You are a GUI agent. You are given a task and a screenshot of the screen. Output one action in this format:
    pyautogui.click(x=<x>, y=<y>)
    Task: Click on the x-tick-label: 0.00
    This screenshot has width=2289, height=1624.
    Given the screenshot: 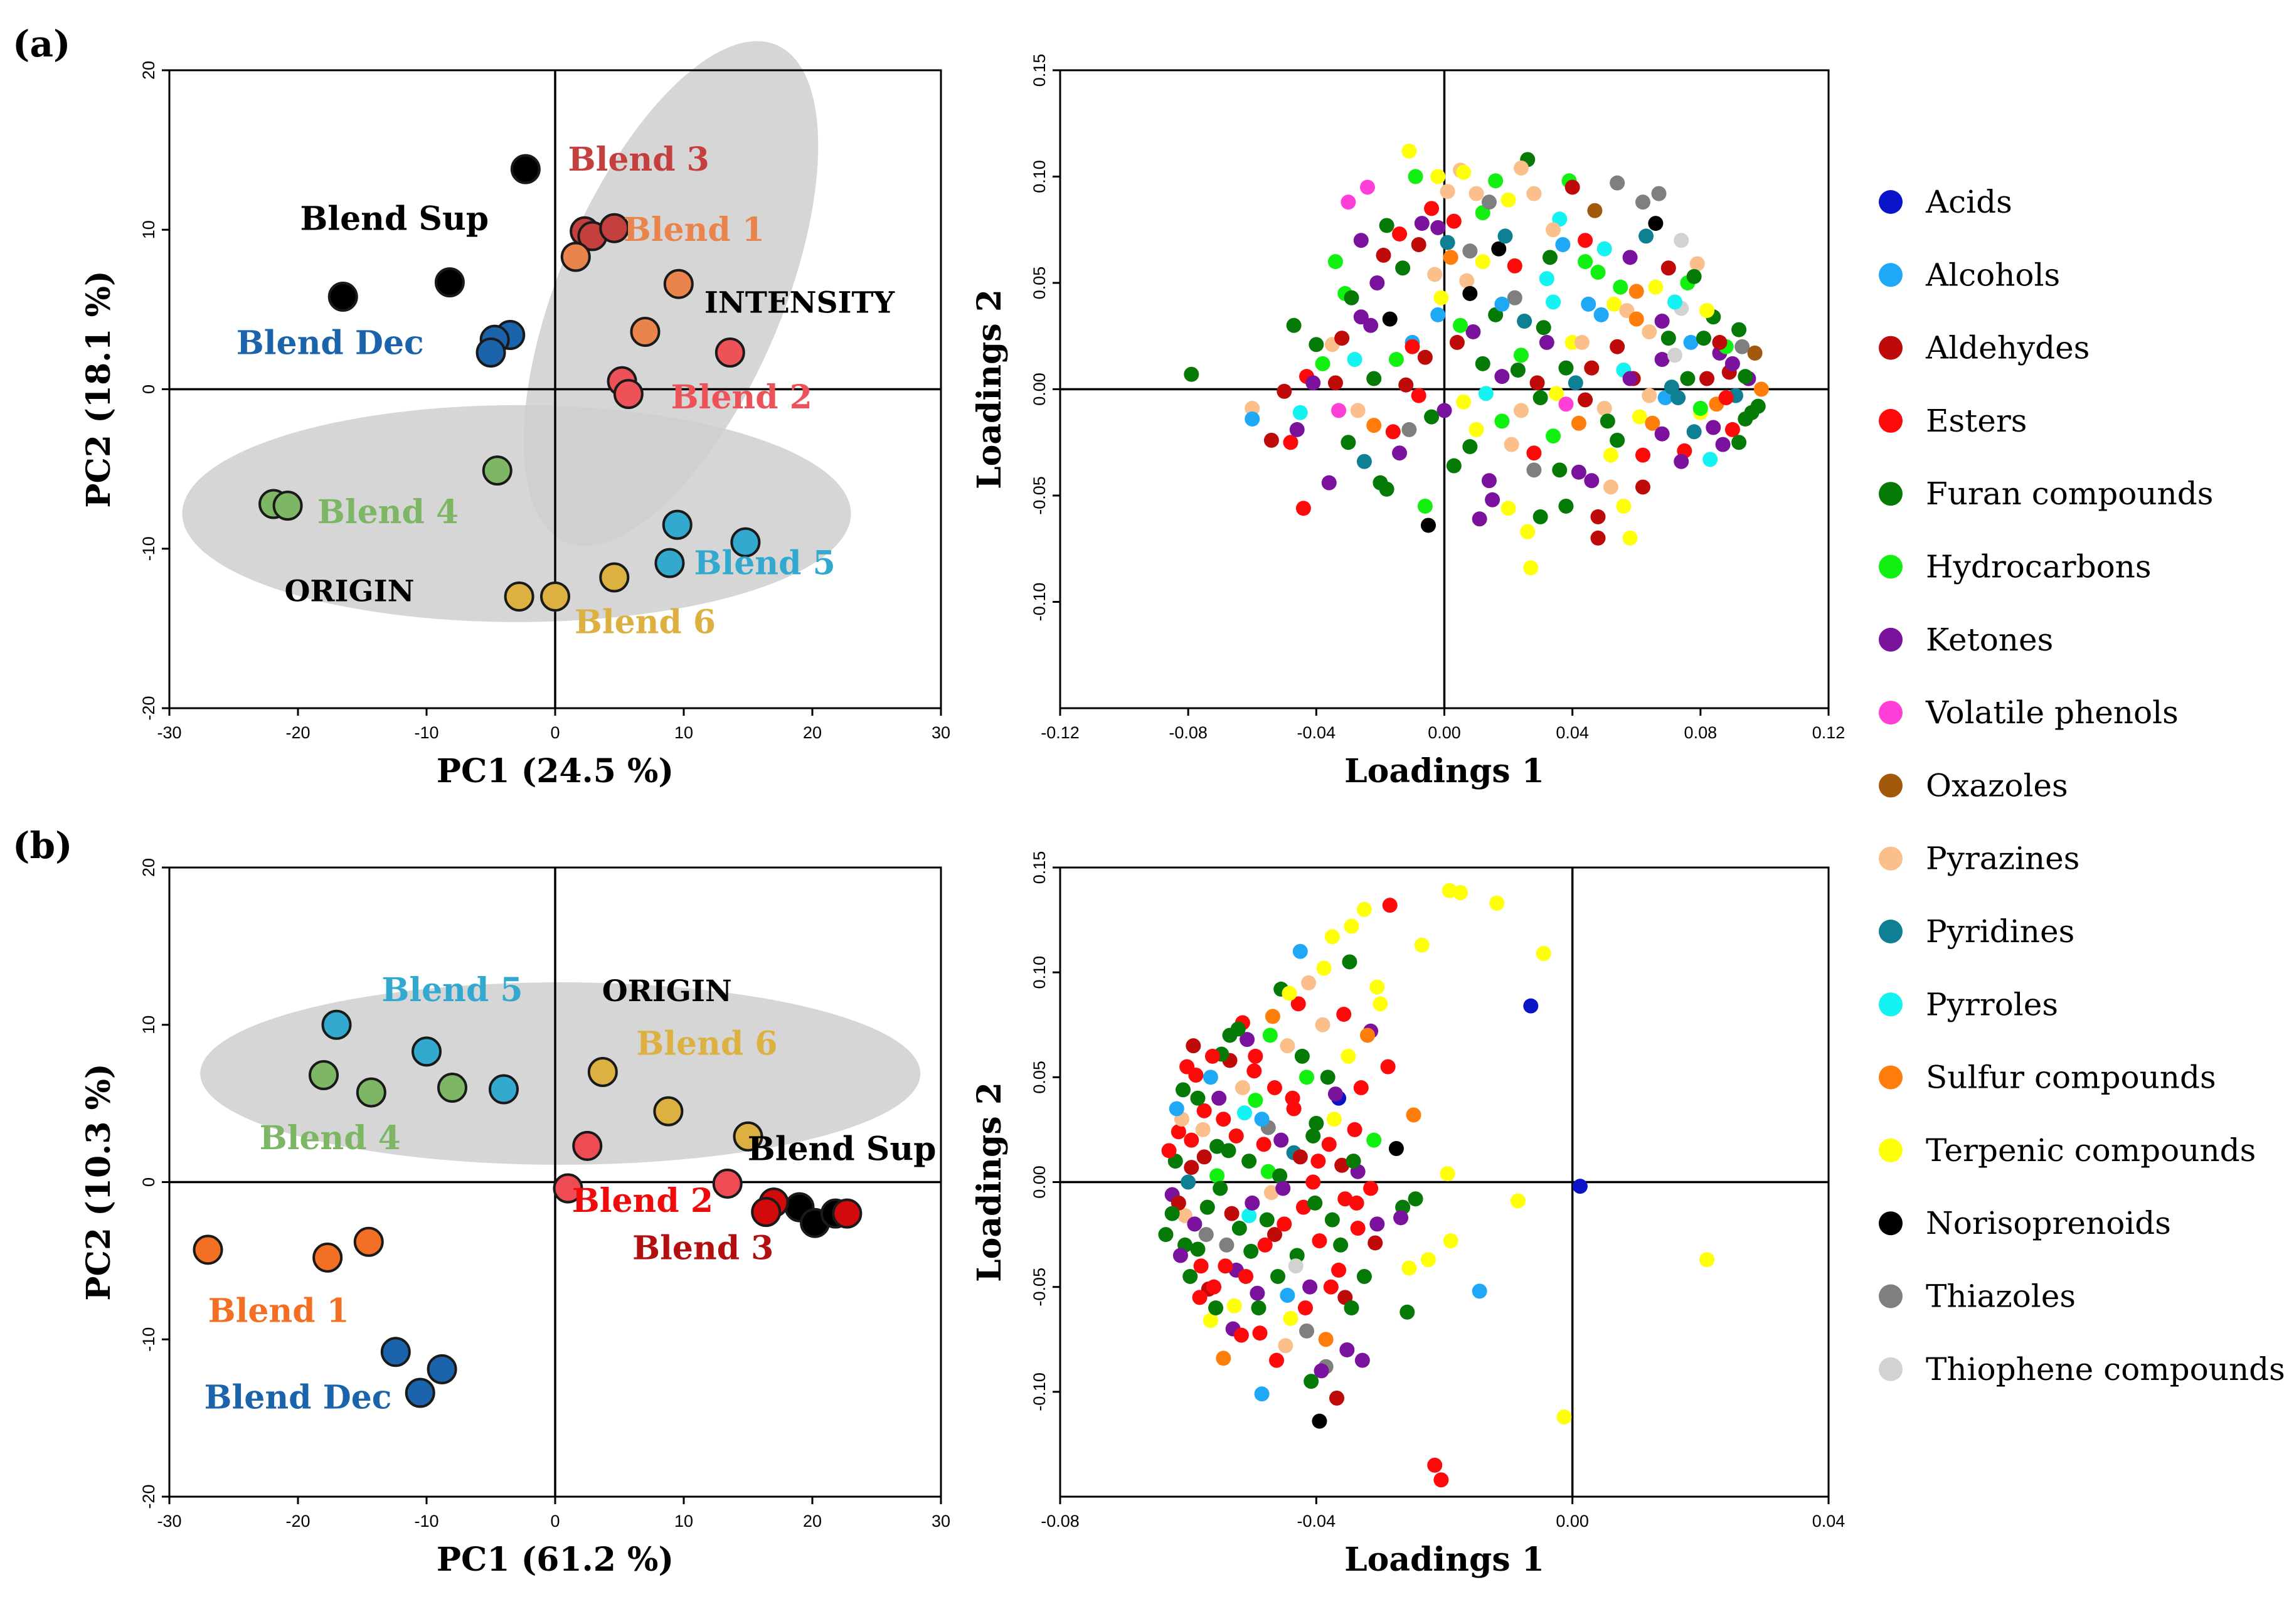 What is the action you would take?
    pyautogui.click(x=1444, y=732)
    